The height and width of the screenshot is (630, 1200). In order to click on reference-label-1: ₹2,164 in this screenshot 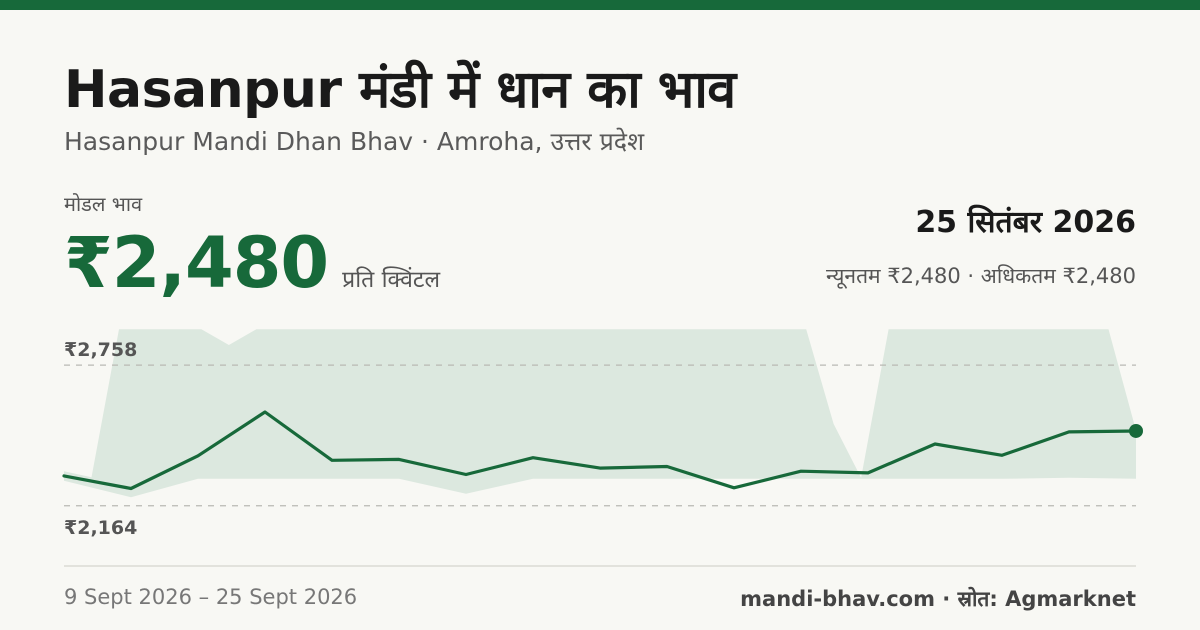, I will do `click(100, 528)`.